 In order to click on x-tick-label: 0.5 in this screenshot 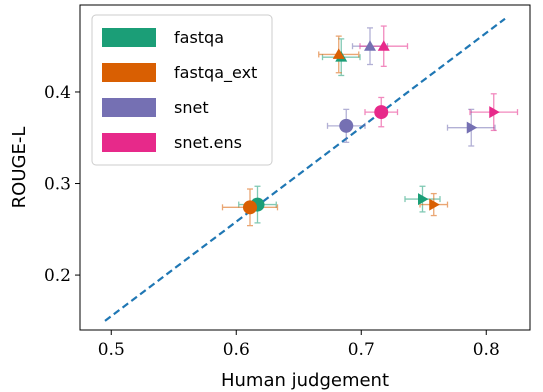, I will do `click(111, 350)`.